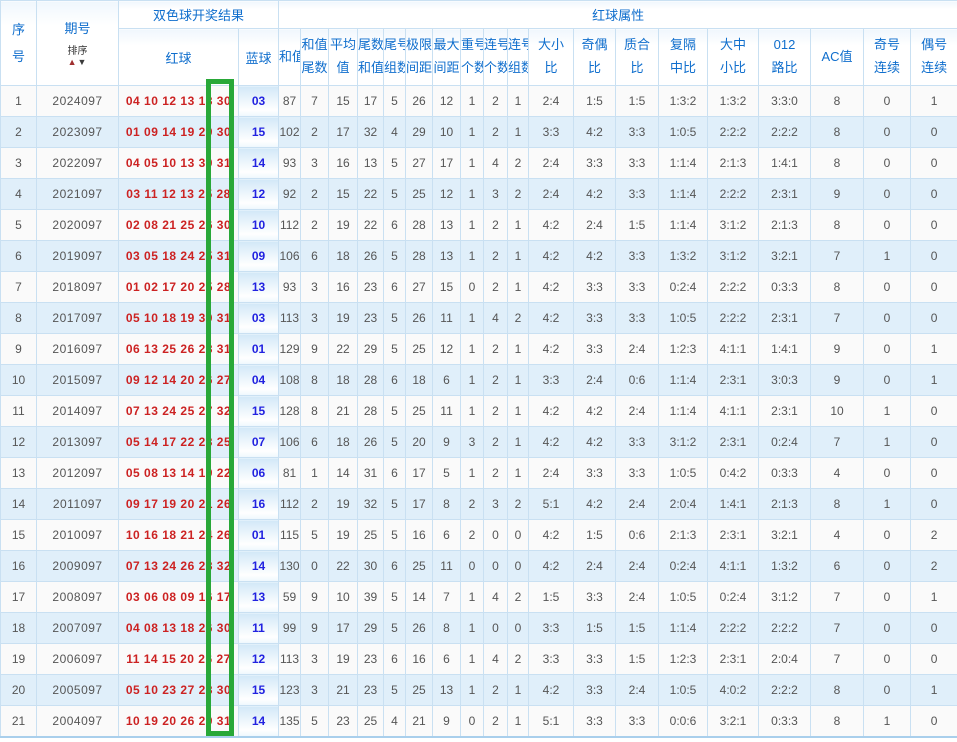 The height and width of the screenshot is (742, 957). What do you see at coordinates (595, 57) in the screenshot?
I see `col-header-odd-even-ratio: 奇偶比` at bounding box center [595, 57].